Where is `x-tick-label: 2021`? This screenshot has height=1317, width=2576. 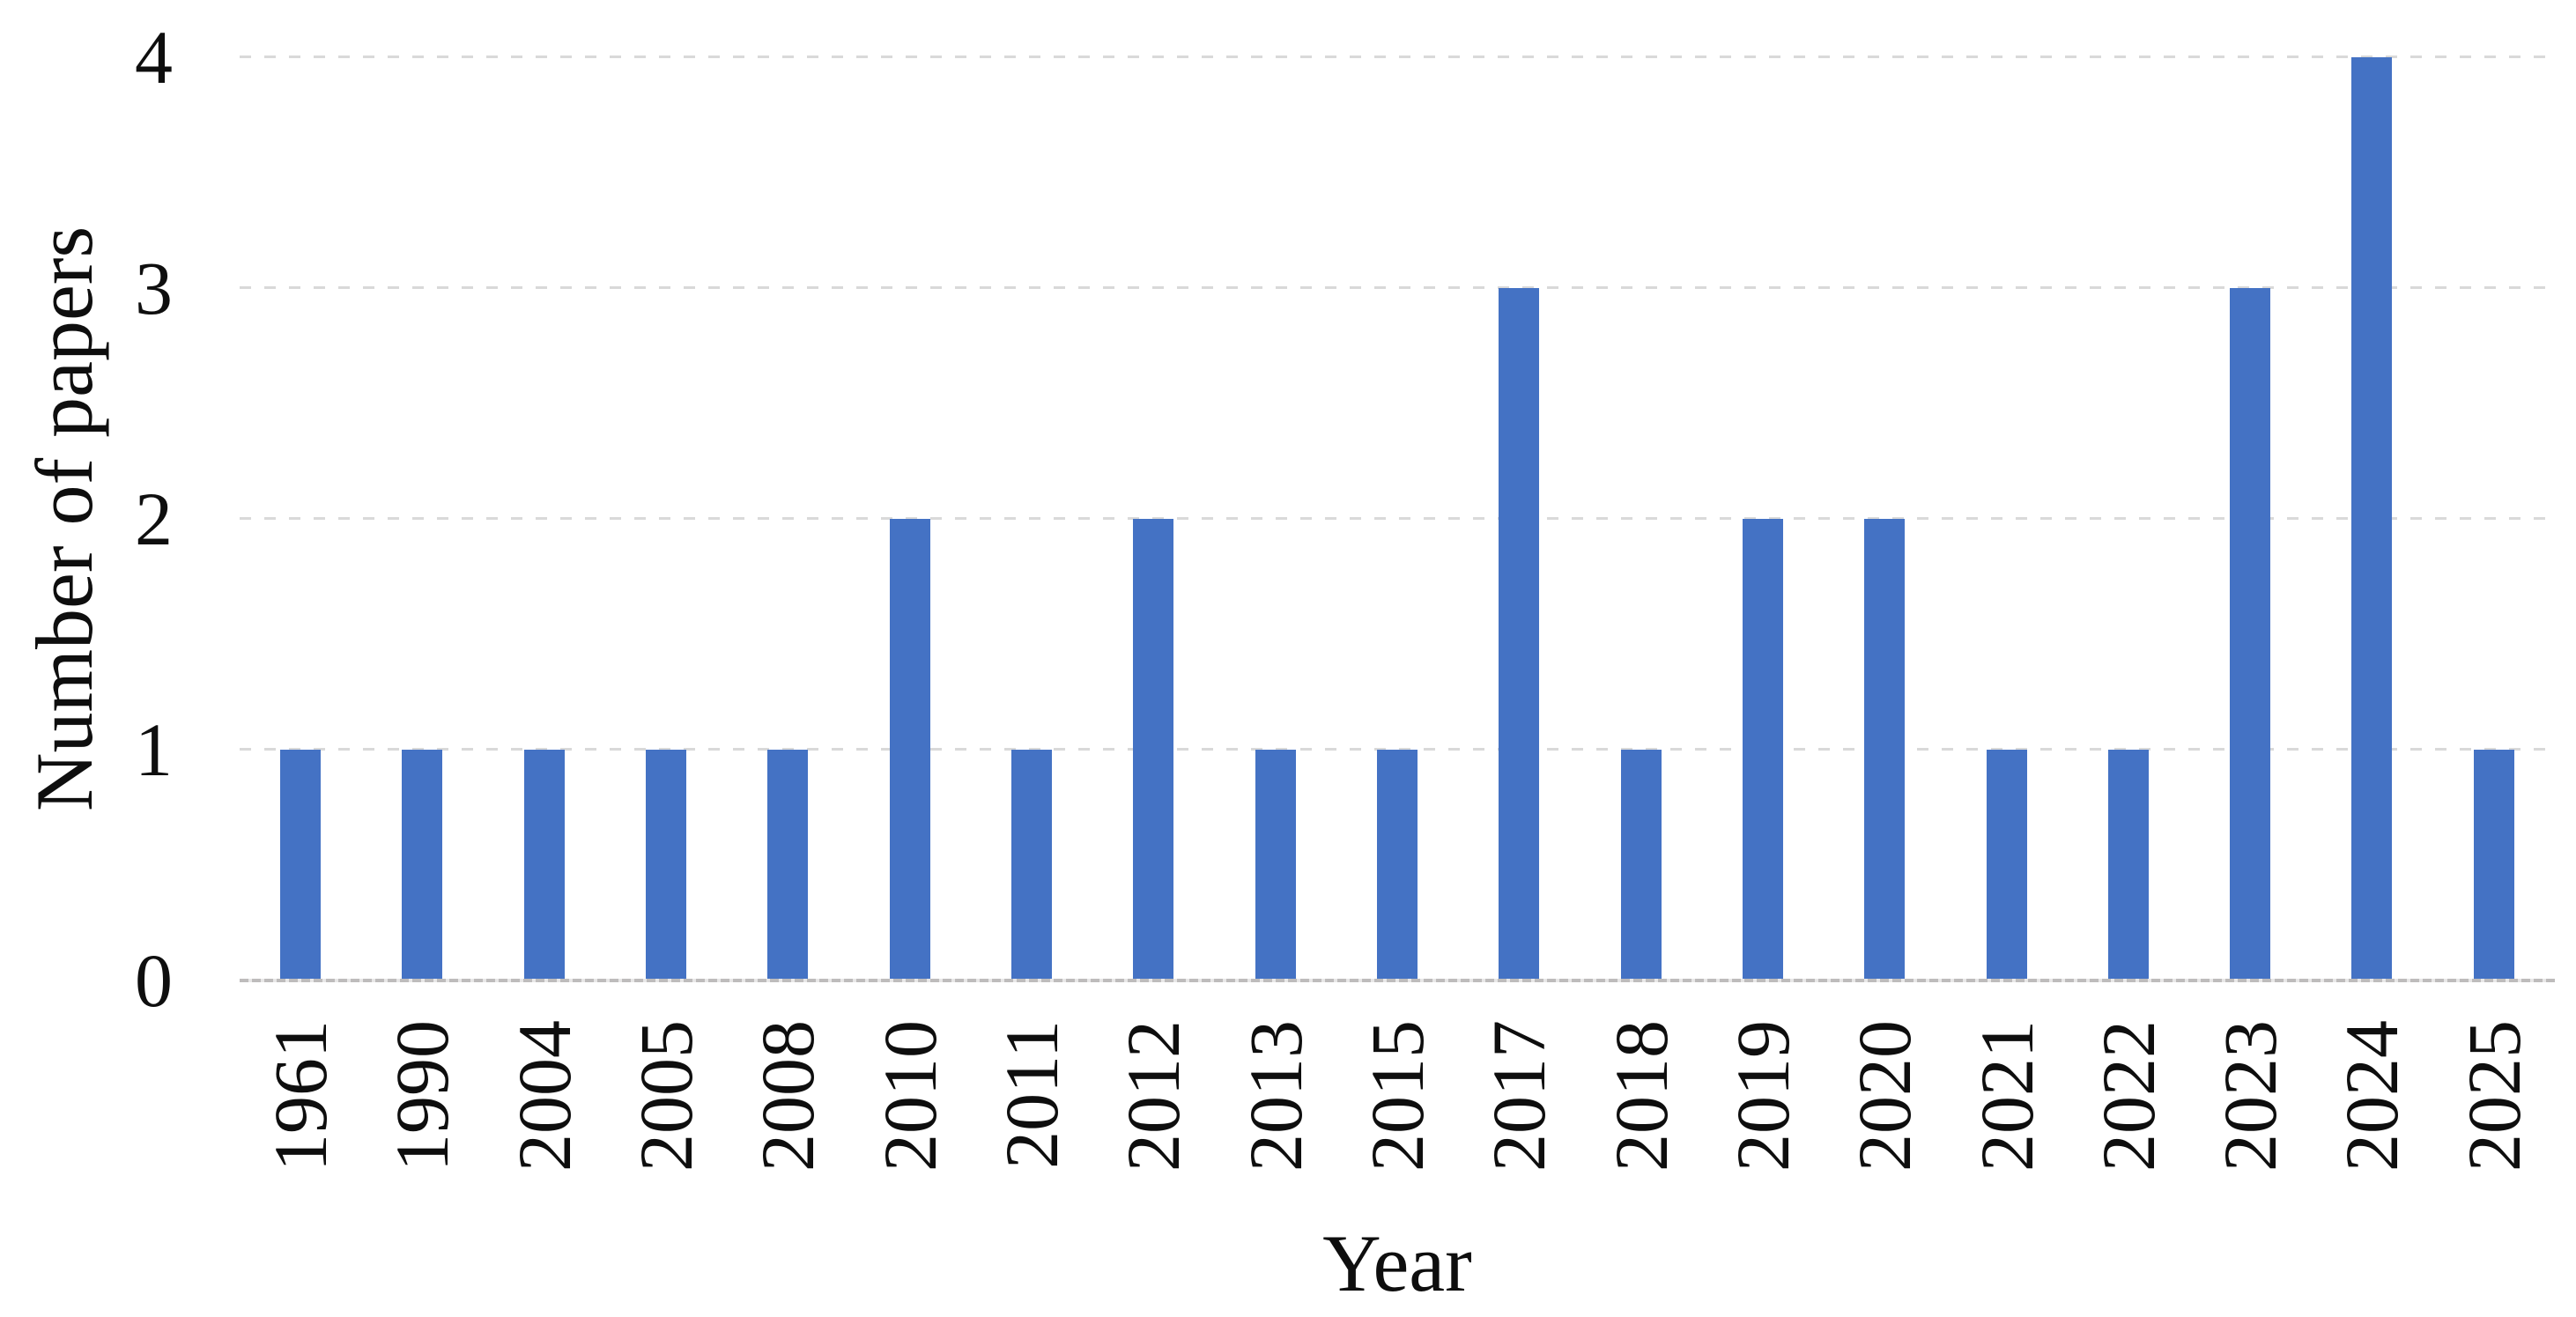 x-tick-label: 2021 is located at coordinates (2007, 1096).